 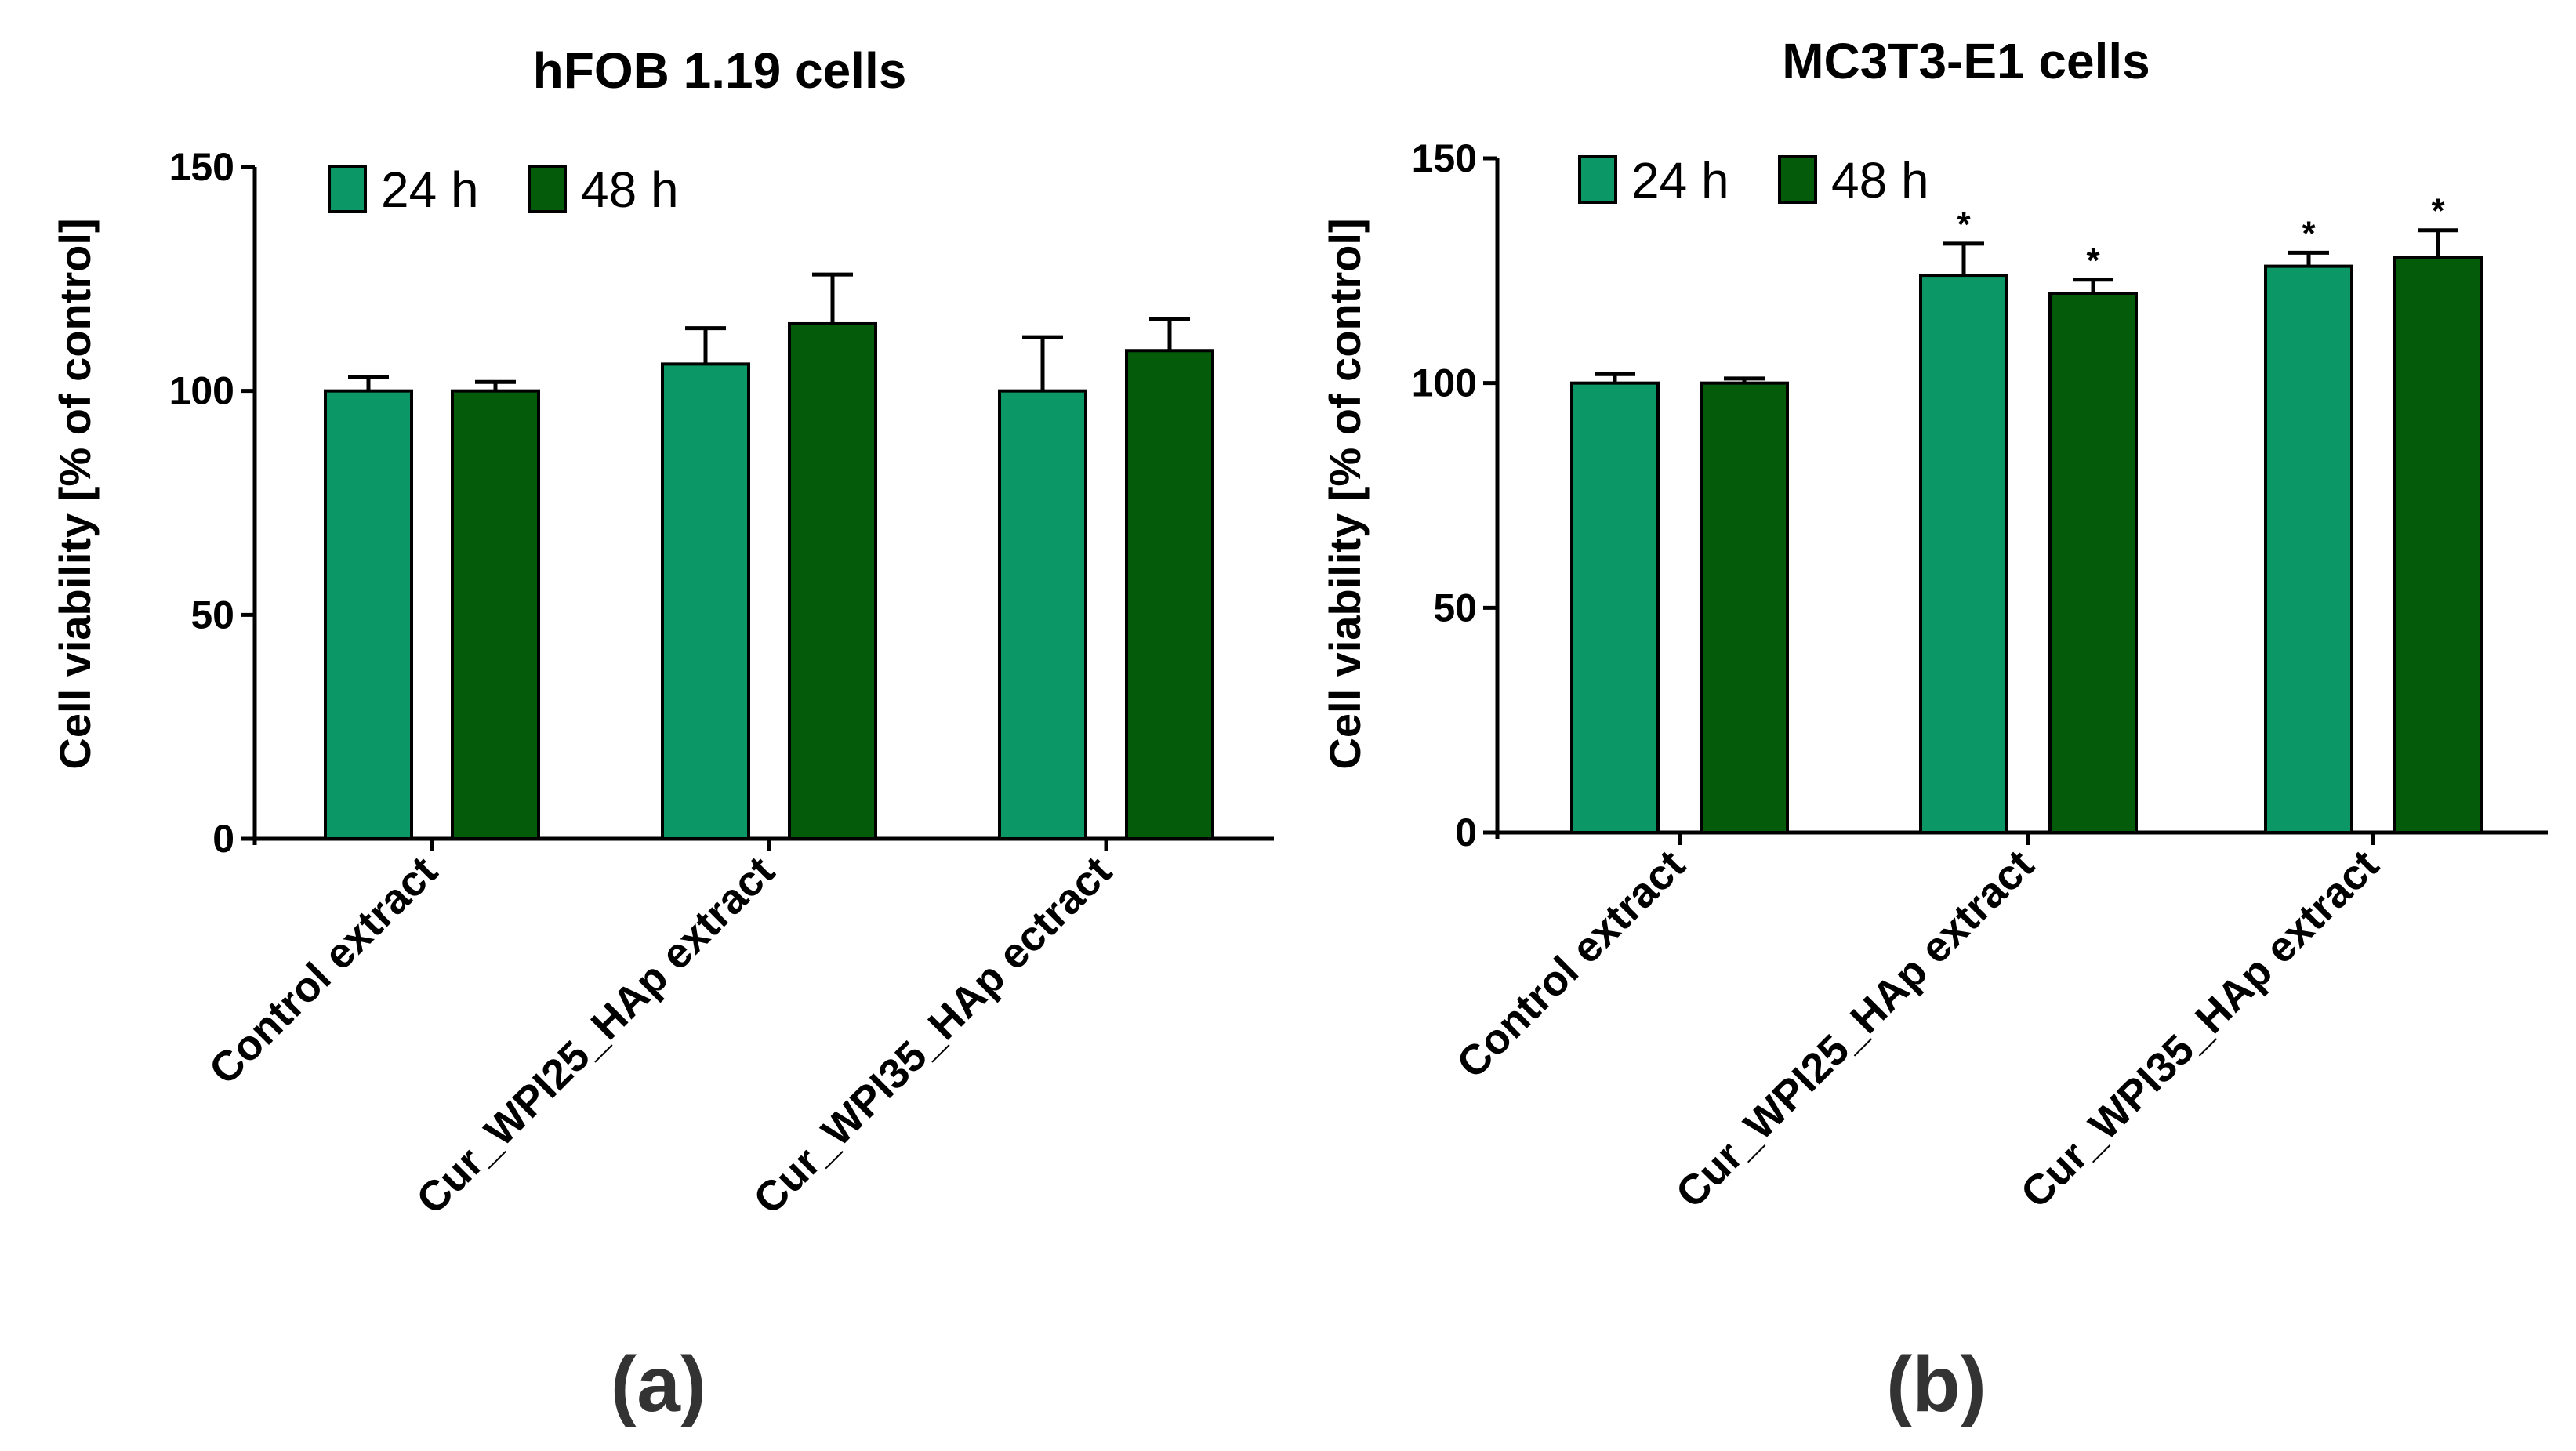 What do you see at coordinates (933, 1036) in the screenshot?
I see `chart-a-category-label: Cur_WPI35_HAp ectract` at bounding box center [933, 1036].